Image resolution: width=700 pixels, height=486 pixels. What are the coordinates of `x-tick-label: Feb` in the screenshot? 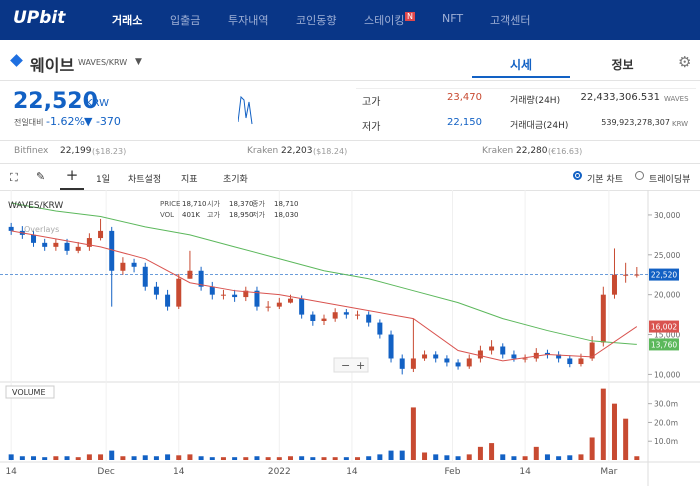 It's located at (453, 472).